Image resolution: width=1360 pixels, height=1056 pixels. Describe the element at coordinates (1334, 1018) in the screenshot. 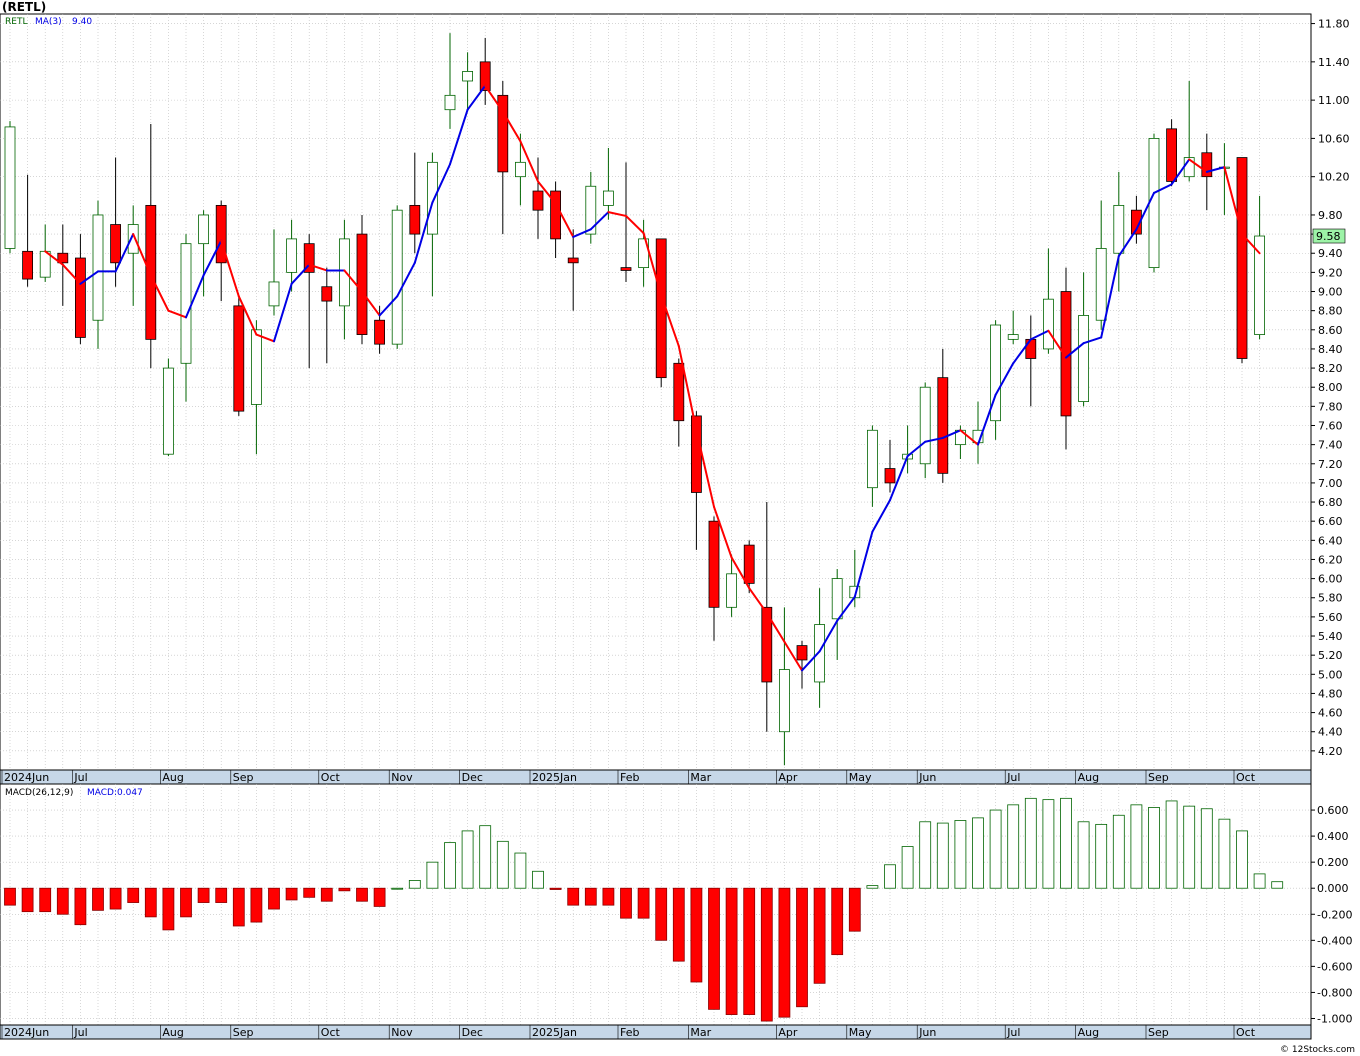

I see `y-tick-label: -1.000` at that location.